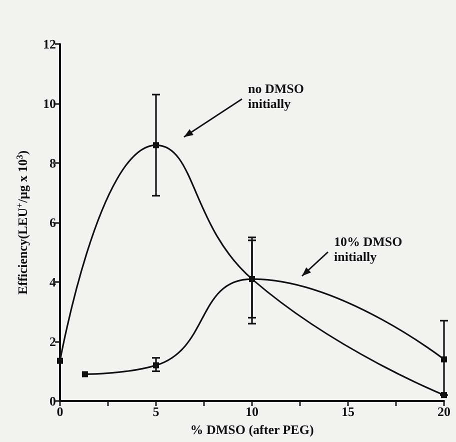 Image resolution: width=456 pixels, height=442 pixels. Describe the element at coordinates (53, 222) in the screenshot. I see `y-tick-label: 6` at that location.